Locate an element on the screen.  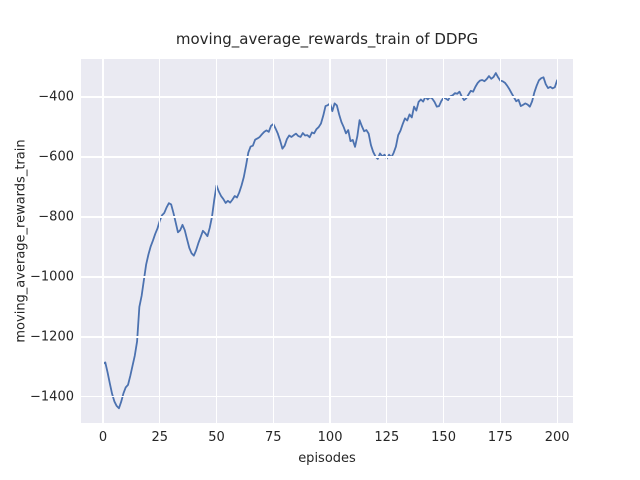
x-tick-label: 175 is located at coordinates (500, 437).